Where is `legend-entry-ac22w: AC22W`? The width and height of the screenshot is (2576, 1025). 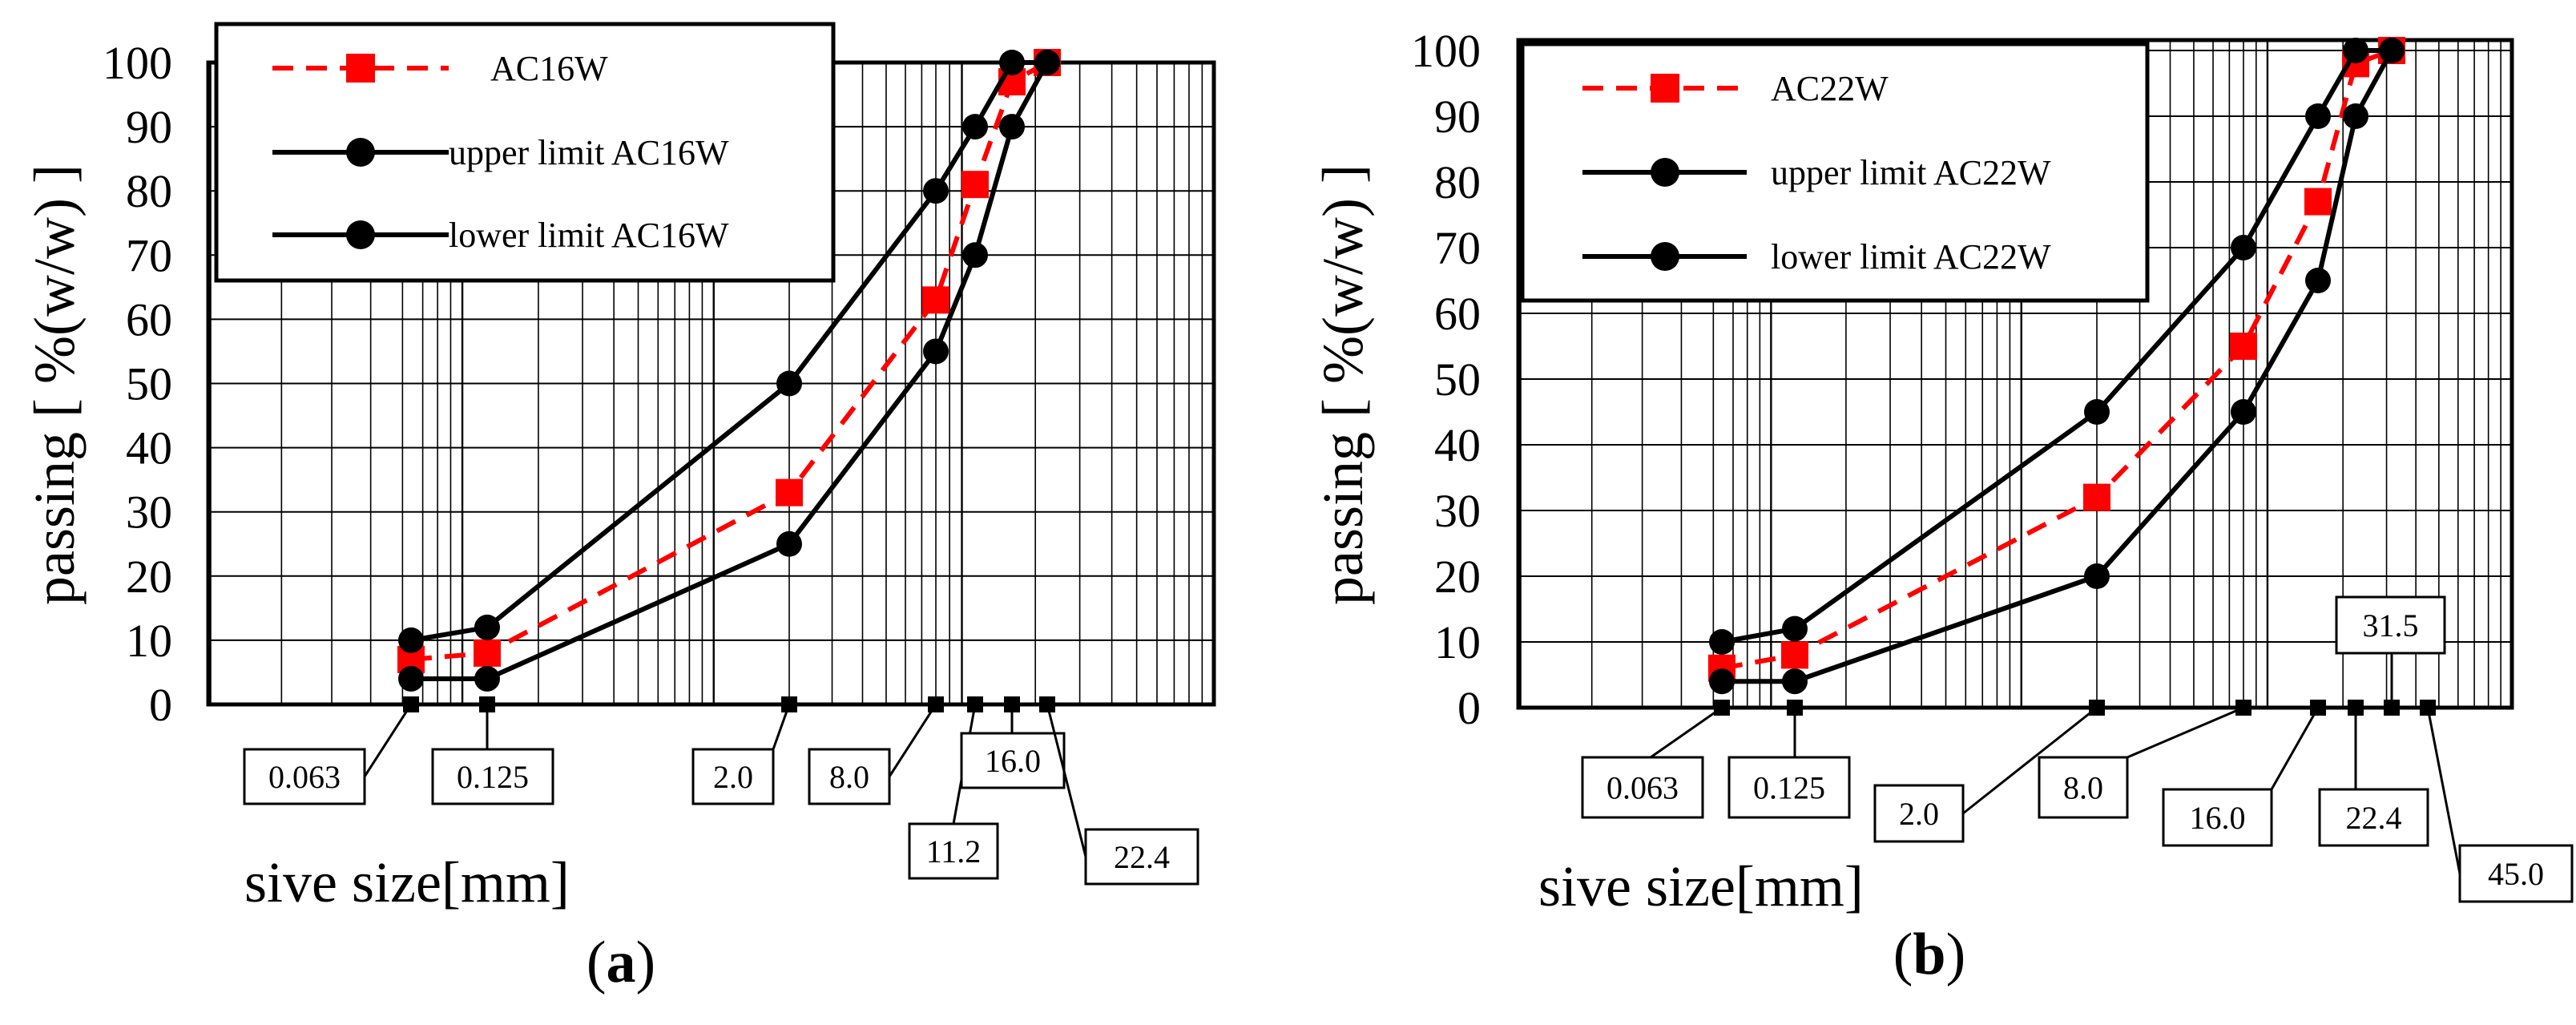 legend-entry-ac22w: AC22W is located at coordinates (1735, 89).